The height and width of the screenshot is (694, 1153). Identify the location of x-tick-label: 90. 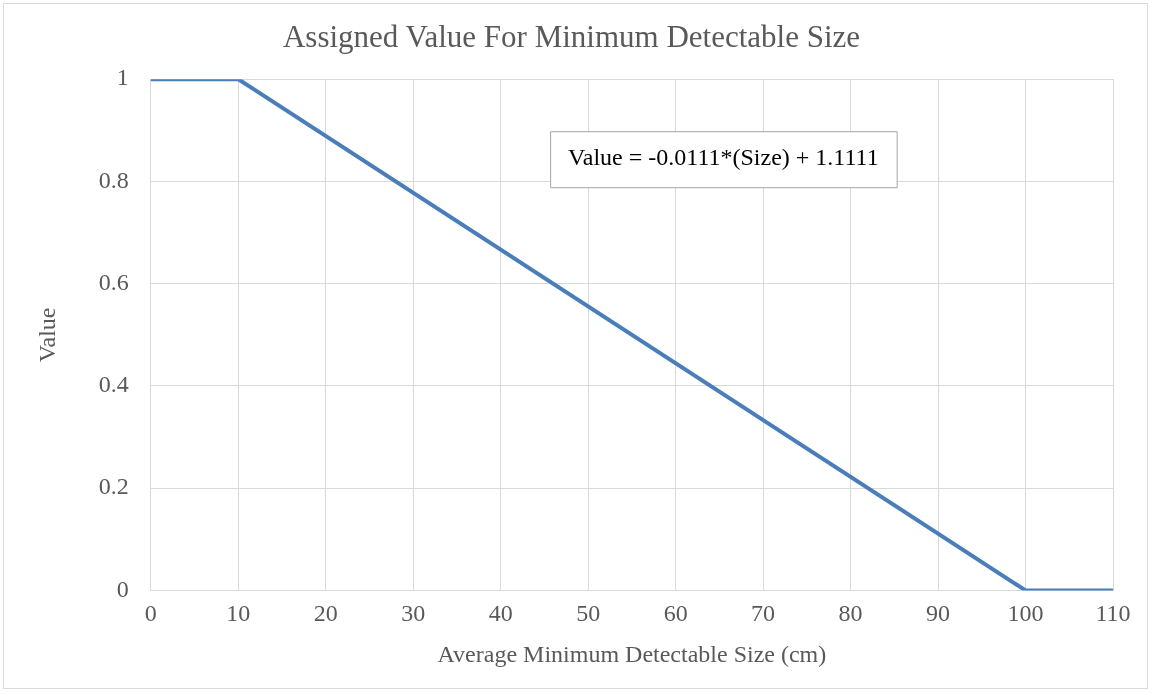
(938, 613).